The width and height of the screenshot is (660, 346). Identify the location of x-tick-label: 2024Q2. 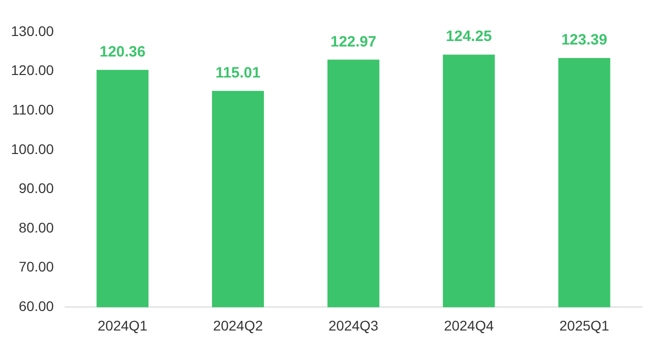
(238, 325).